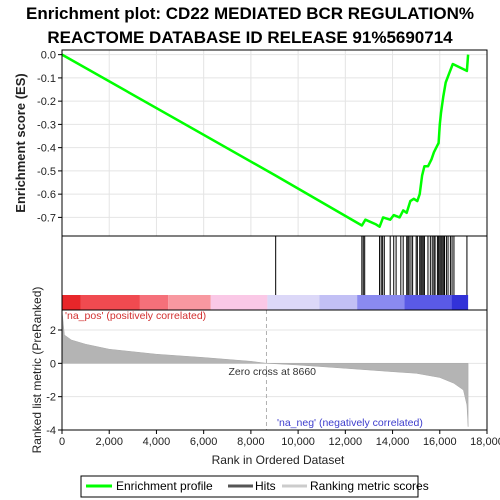 Image resolution: width=500 pixels, height=500 pixels. Describe the element at coordinates (157, 442) in the screenshot. I see `x-tick-label: 4,000` at that location.